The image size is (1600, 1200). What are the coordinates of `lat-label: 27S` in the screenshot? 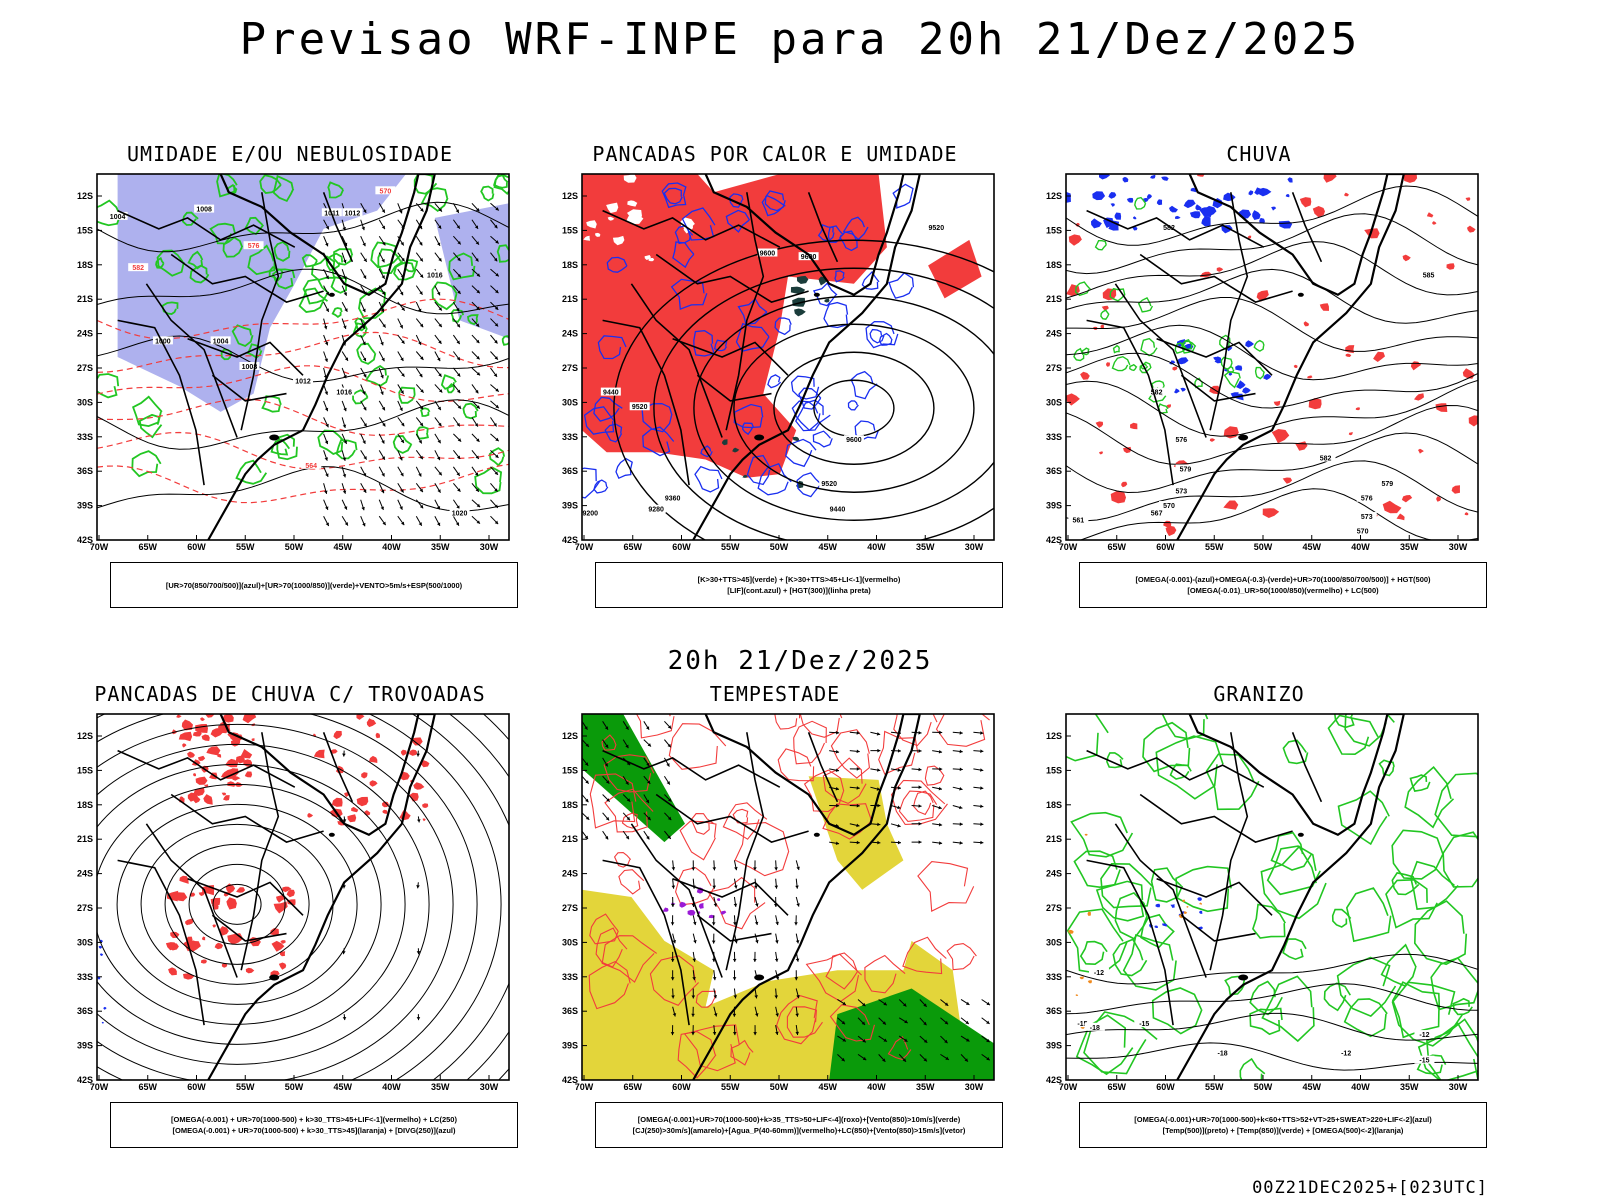 It's located at (570, 368).